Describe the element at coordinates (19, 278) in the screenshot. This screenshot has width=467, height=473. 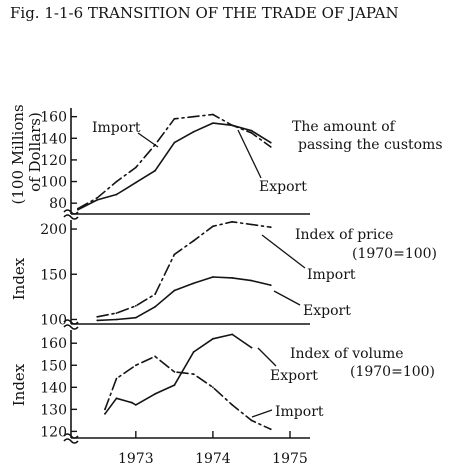
I see `panel-2-y-label: Index` at that location.